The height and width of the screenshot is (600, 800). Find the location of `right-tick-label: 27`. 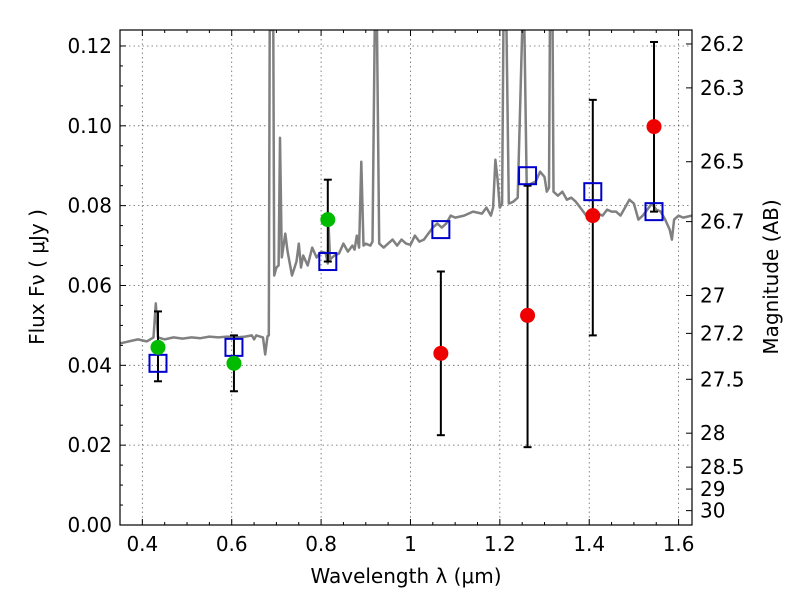

right-tick-label: 27 is located at coordinates (712, 295).